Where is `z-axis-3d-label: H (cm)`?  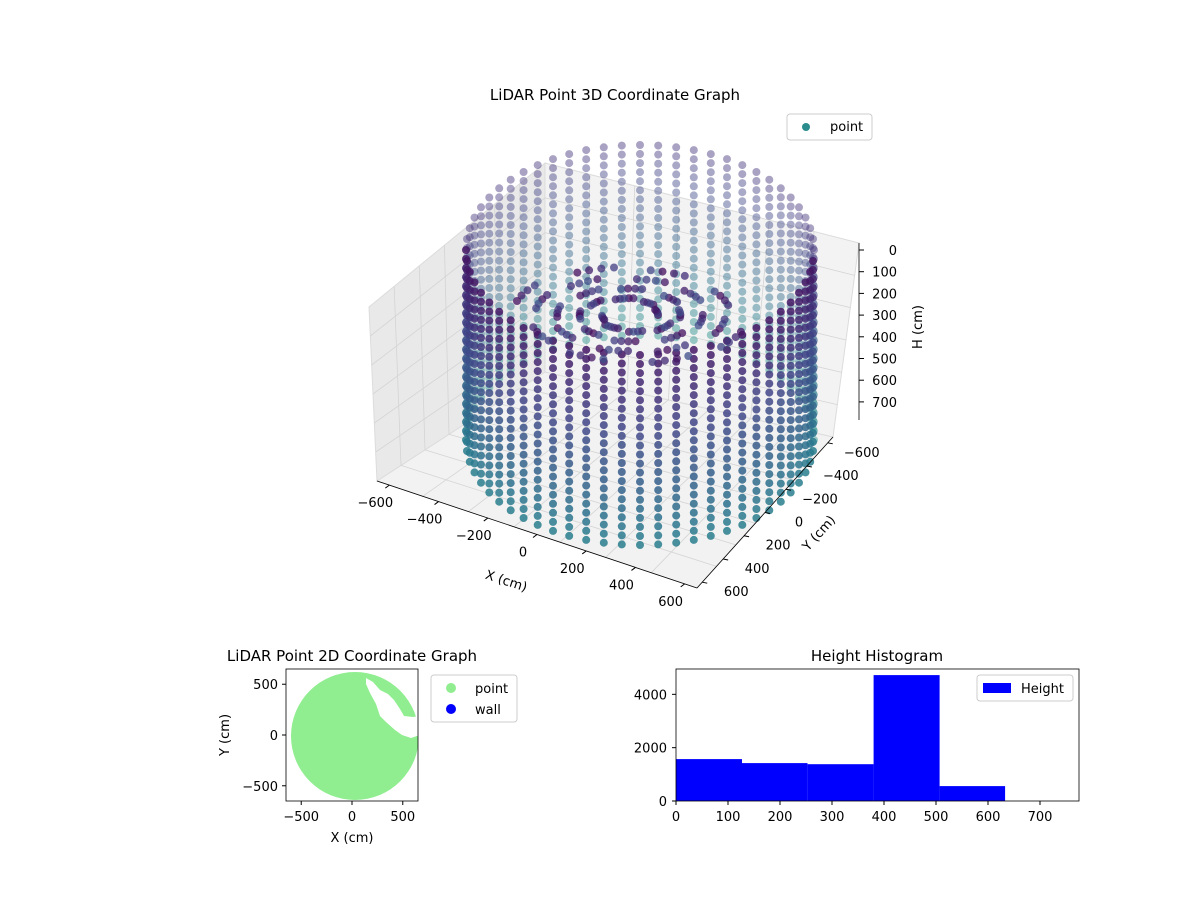
z-axis-3d-label: H (cm) is located at coordinates (918, 327).